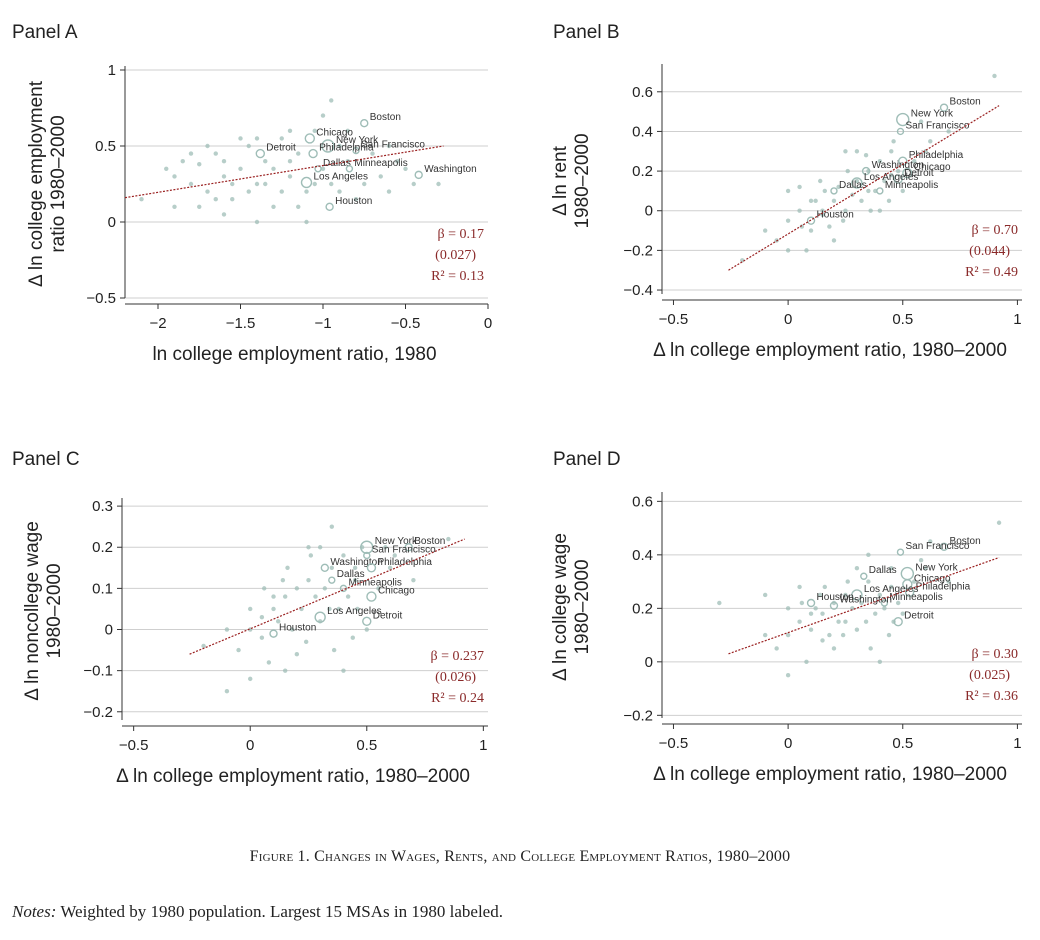  What do you see at coordinates (560, 180) in the screenshot?
I see `y-axis-label-line1: Δ ln rent` at bounding box center [560, 180].